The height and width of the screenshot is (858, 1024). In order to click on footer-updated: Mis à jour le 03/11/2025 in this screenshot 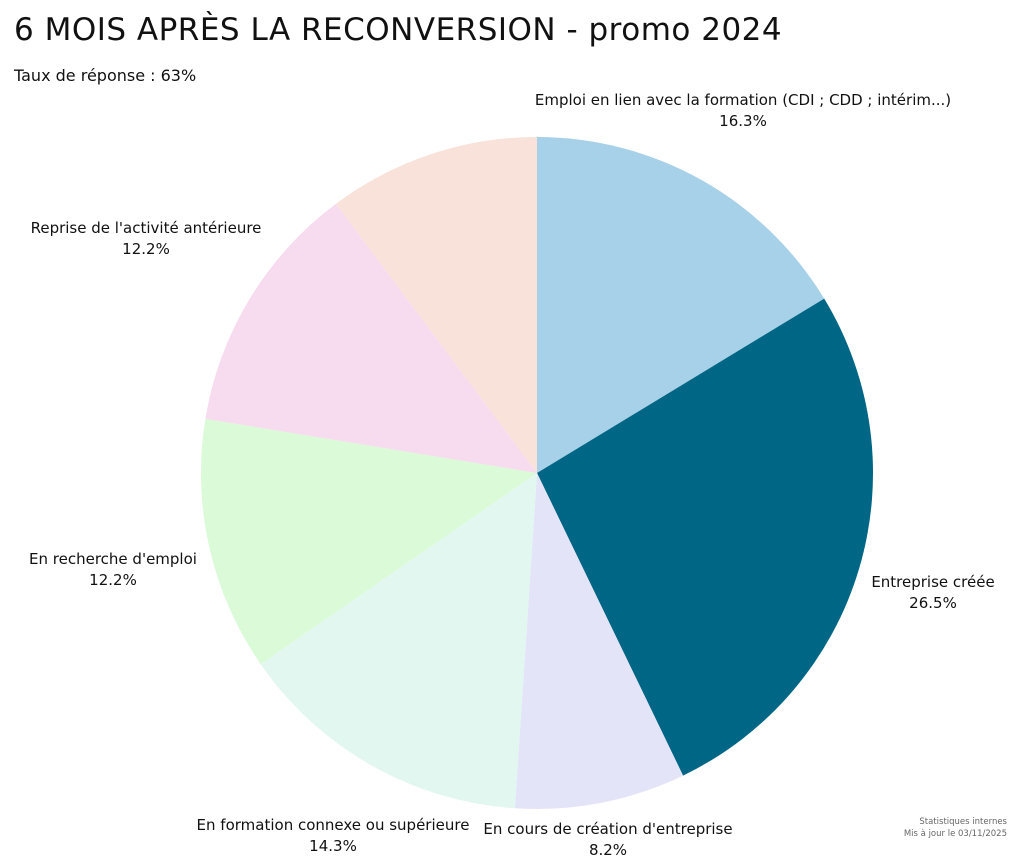, I will do `click(955, 834)`.